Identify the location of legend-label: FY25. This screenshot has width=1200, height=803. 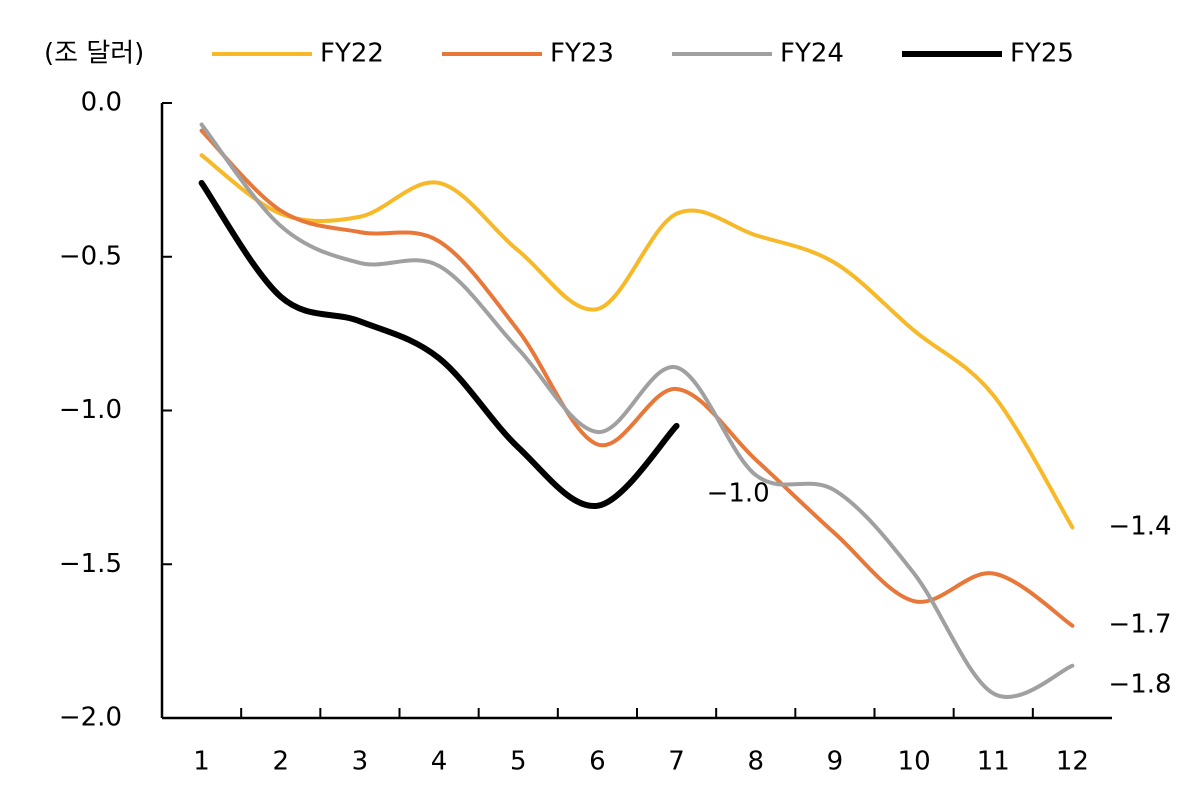
(1042, 54).